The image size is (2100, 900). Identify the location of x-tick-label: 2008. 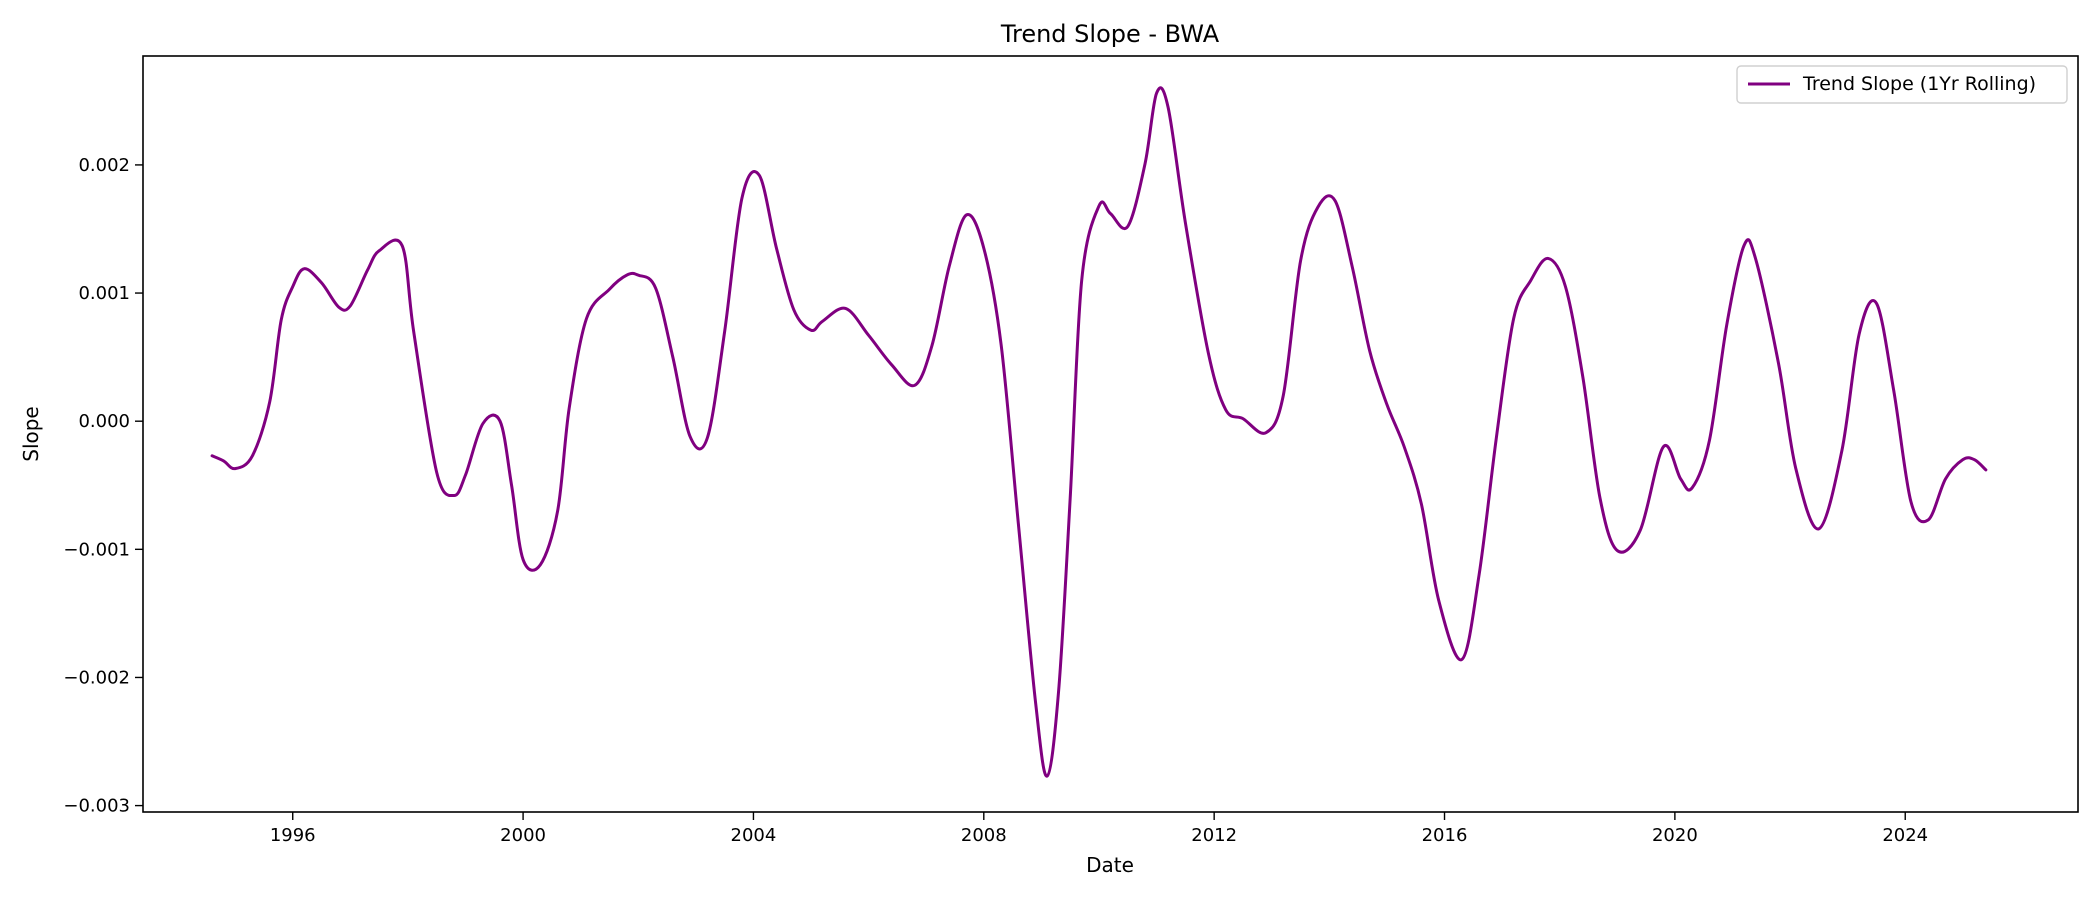
(984, 835).